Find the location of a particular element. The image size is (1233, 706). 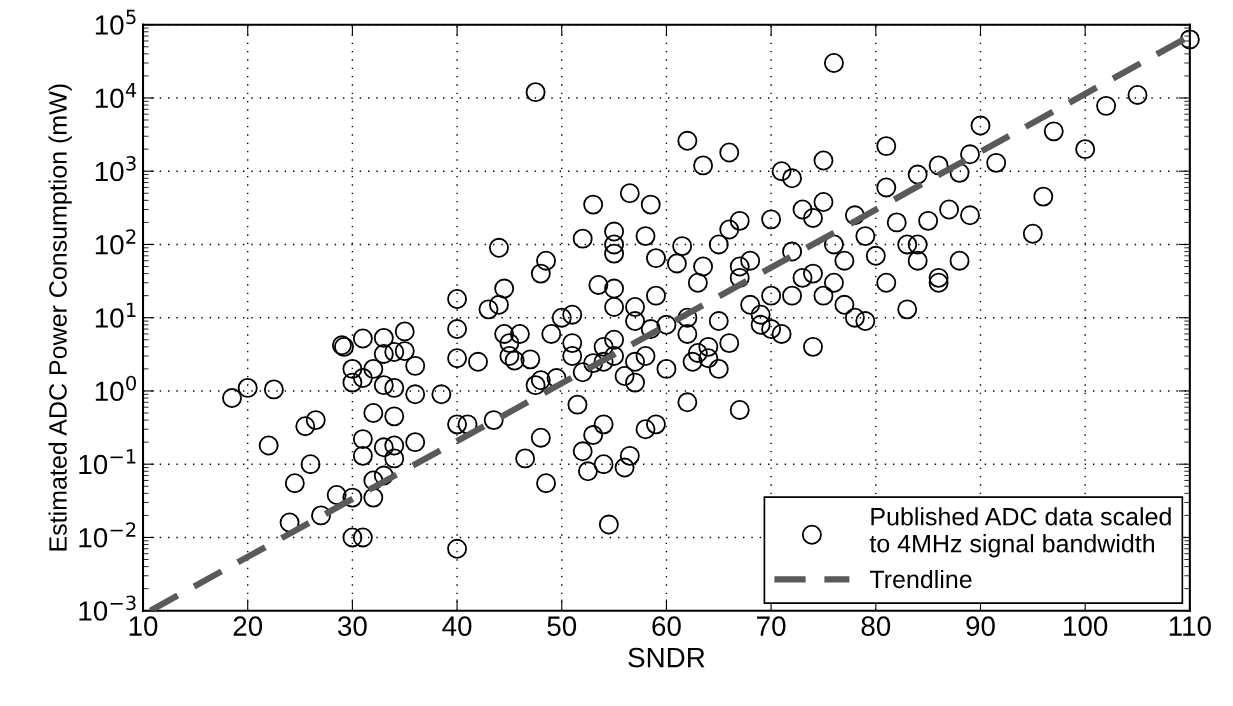

x-tick-label: 110 is located at coordinates (1190, 626).